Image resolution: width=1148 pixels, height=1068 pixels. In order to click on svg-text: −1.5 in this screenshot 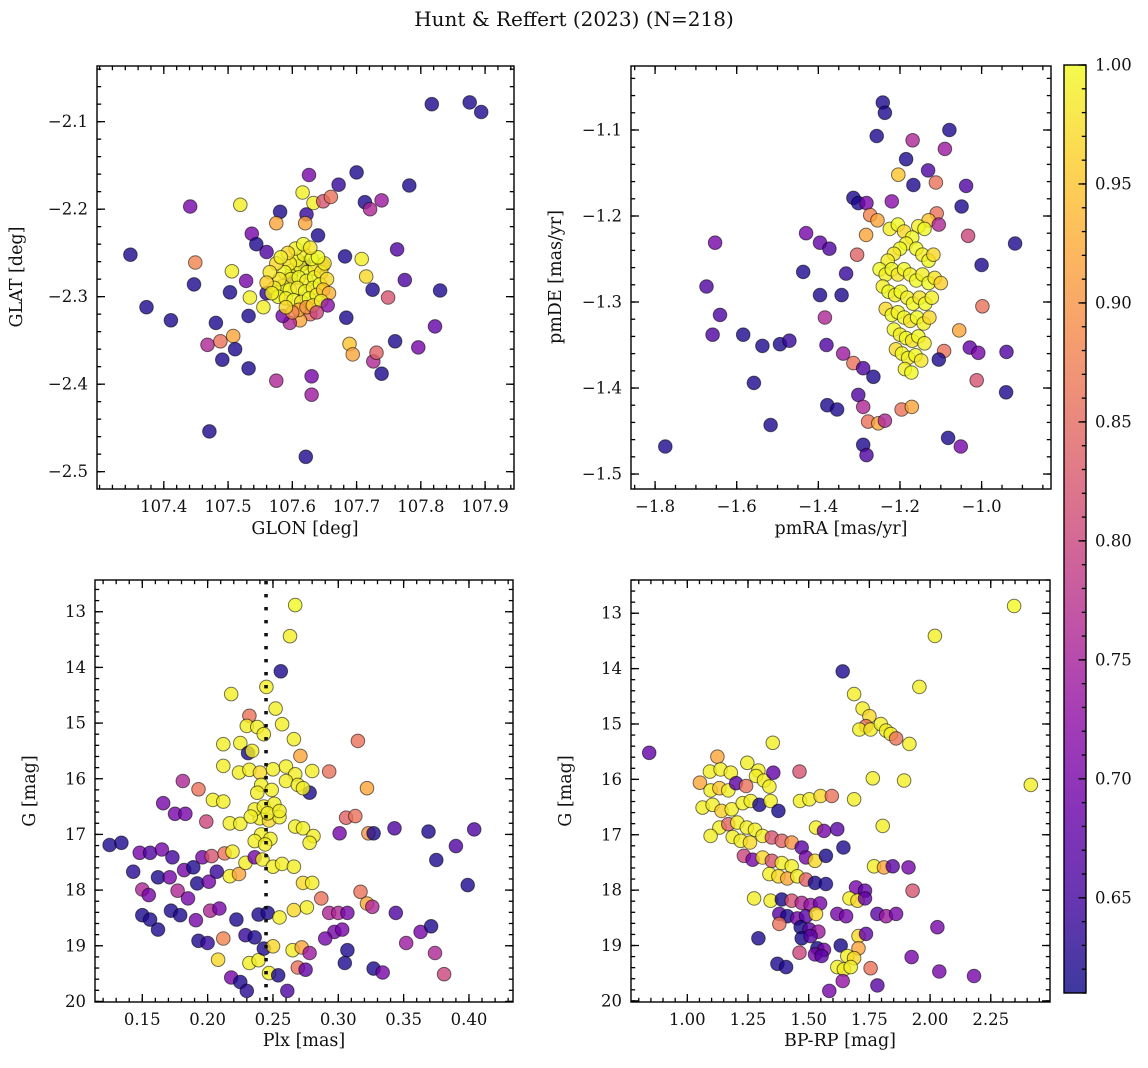, I will do `click(602, 474)`.